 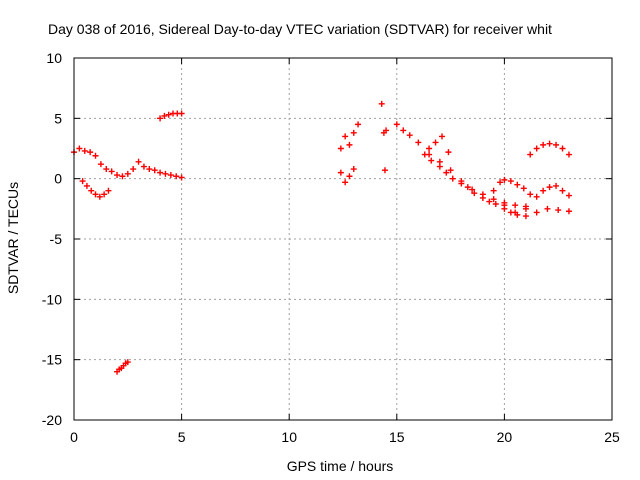 I want to click on x-tick-label: 25, so click(x=612, y=437).